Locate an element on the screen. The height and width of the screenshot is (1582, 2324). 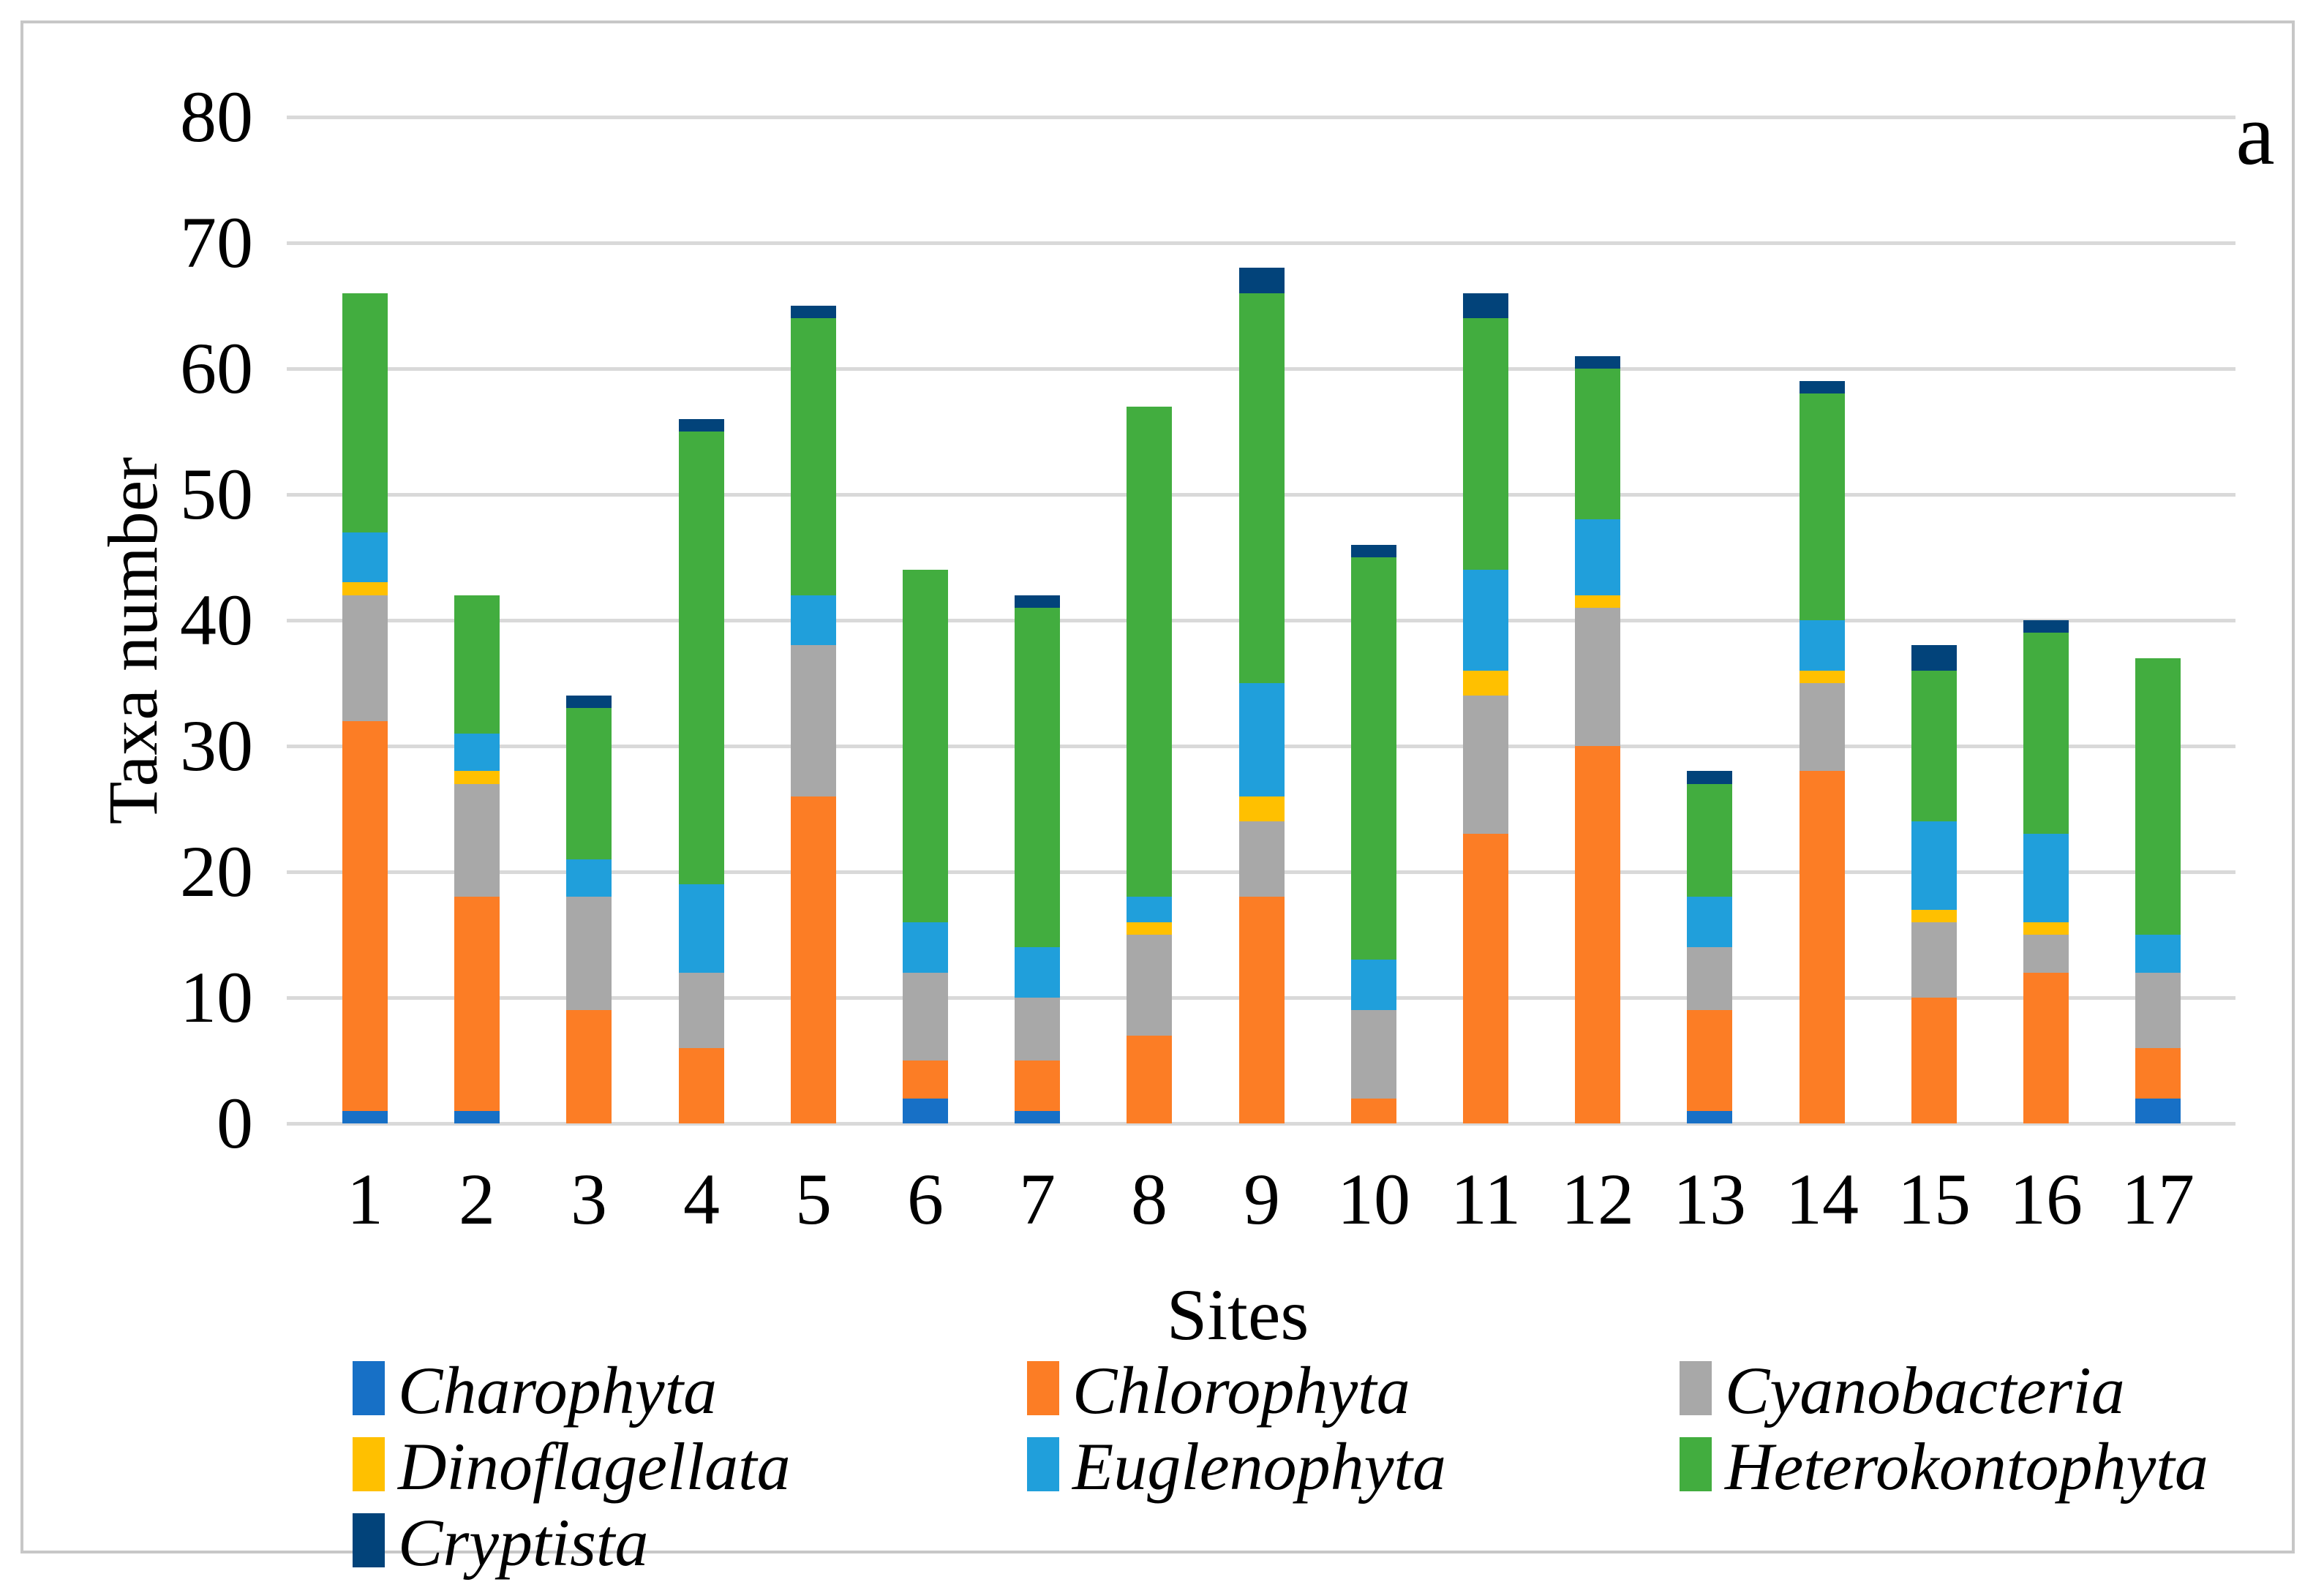
legend-swatch-euglenophyta is located at coordinates (1043, 1464).